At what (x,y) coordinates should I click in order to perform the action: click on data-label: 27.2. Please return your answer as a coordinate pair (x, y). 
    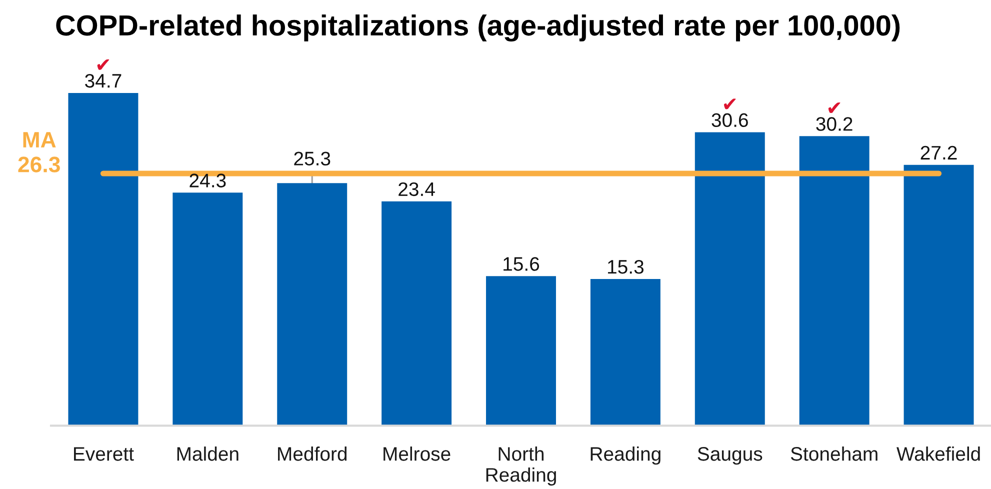
    Looking at the image, I should click on (938, 153).